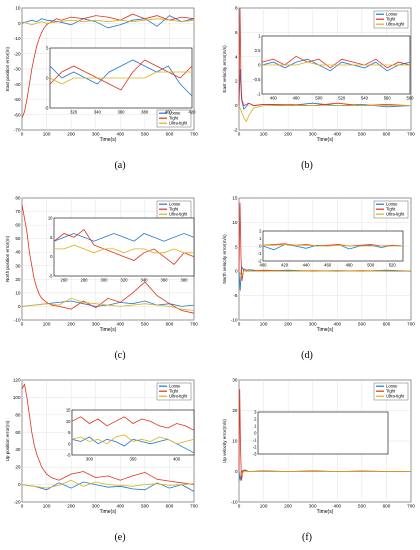 Image resolution: width=420 pixels, height=550 pixels. Describe the element at coordinates (297, 98) in the screenshot. I see `x-tick-label: 480` at that location.